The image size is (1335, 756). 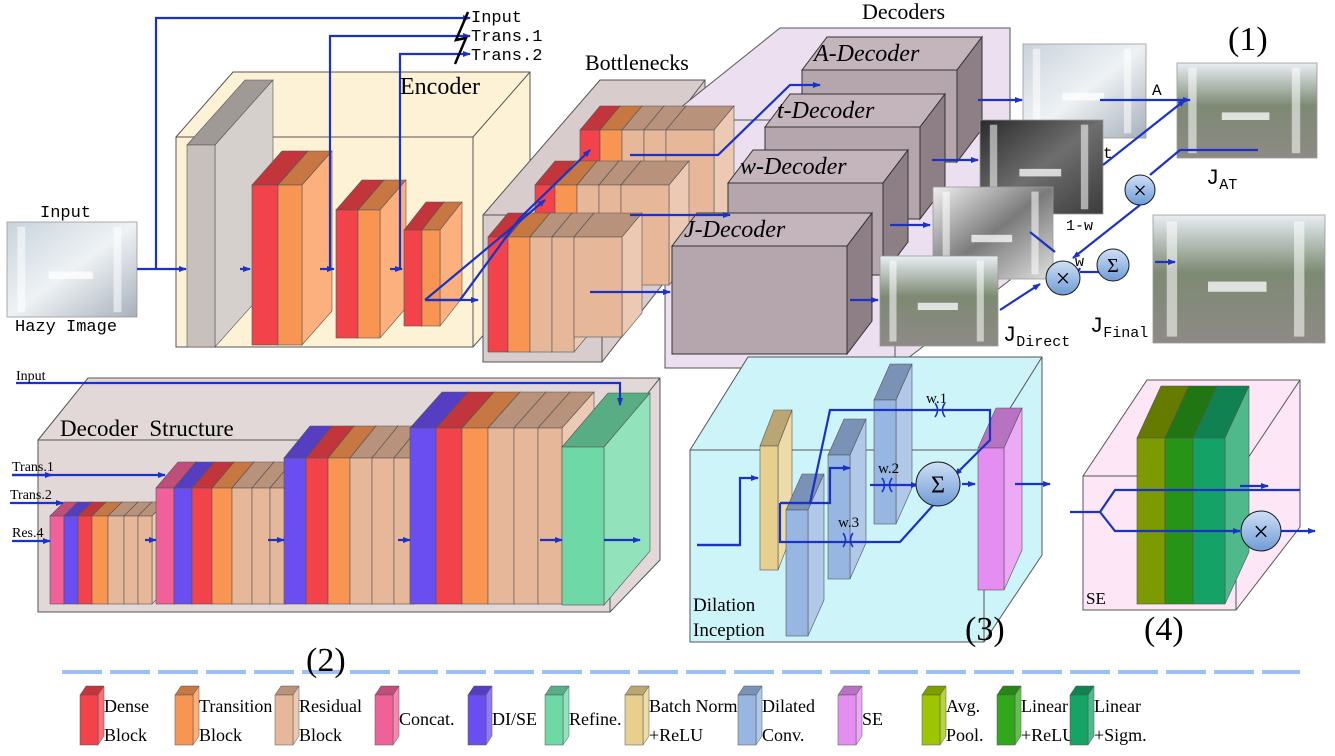 I want to click on label-A: A, so click(x=1157, y=91).